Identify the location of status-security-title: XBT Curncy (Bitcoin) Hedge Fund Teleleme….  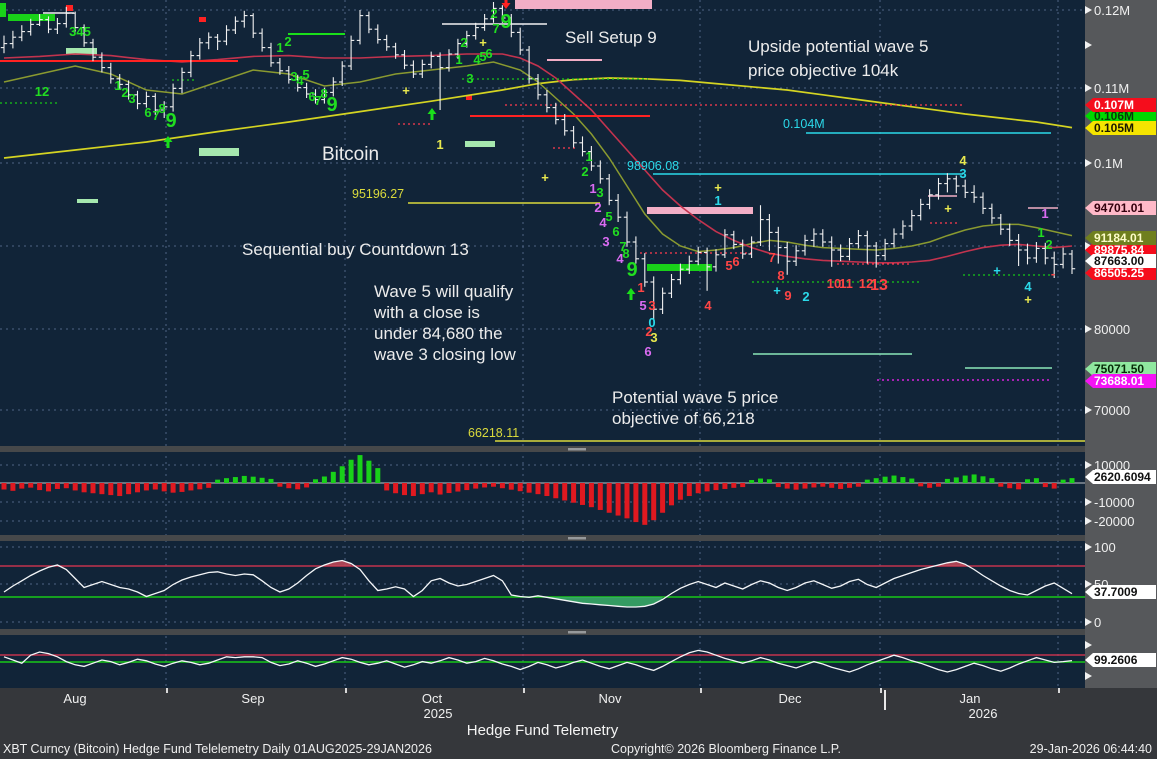
(217, 749).